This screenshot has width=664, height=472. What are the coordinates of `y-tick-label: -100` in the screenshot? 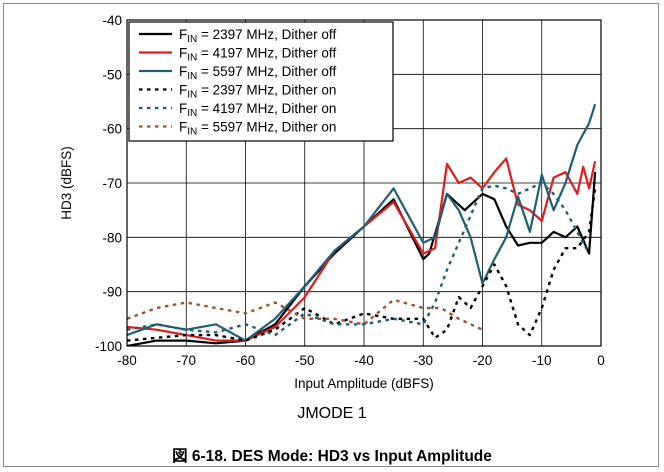 It's located at (108, 346).